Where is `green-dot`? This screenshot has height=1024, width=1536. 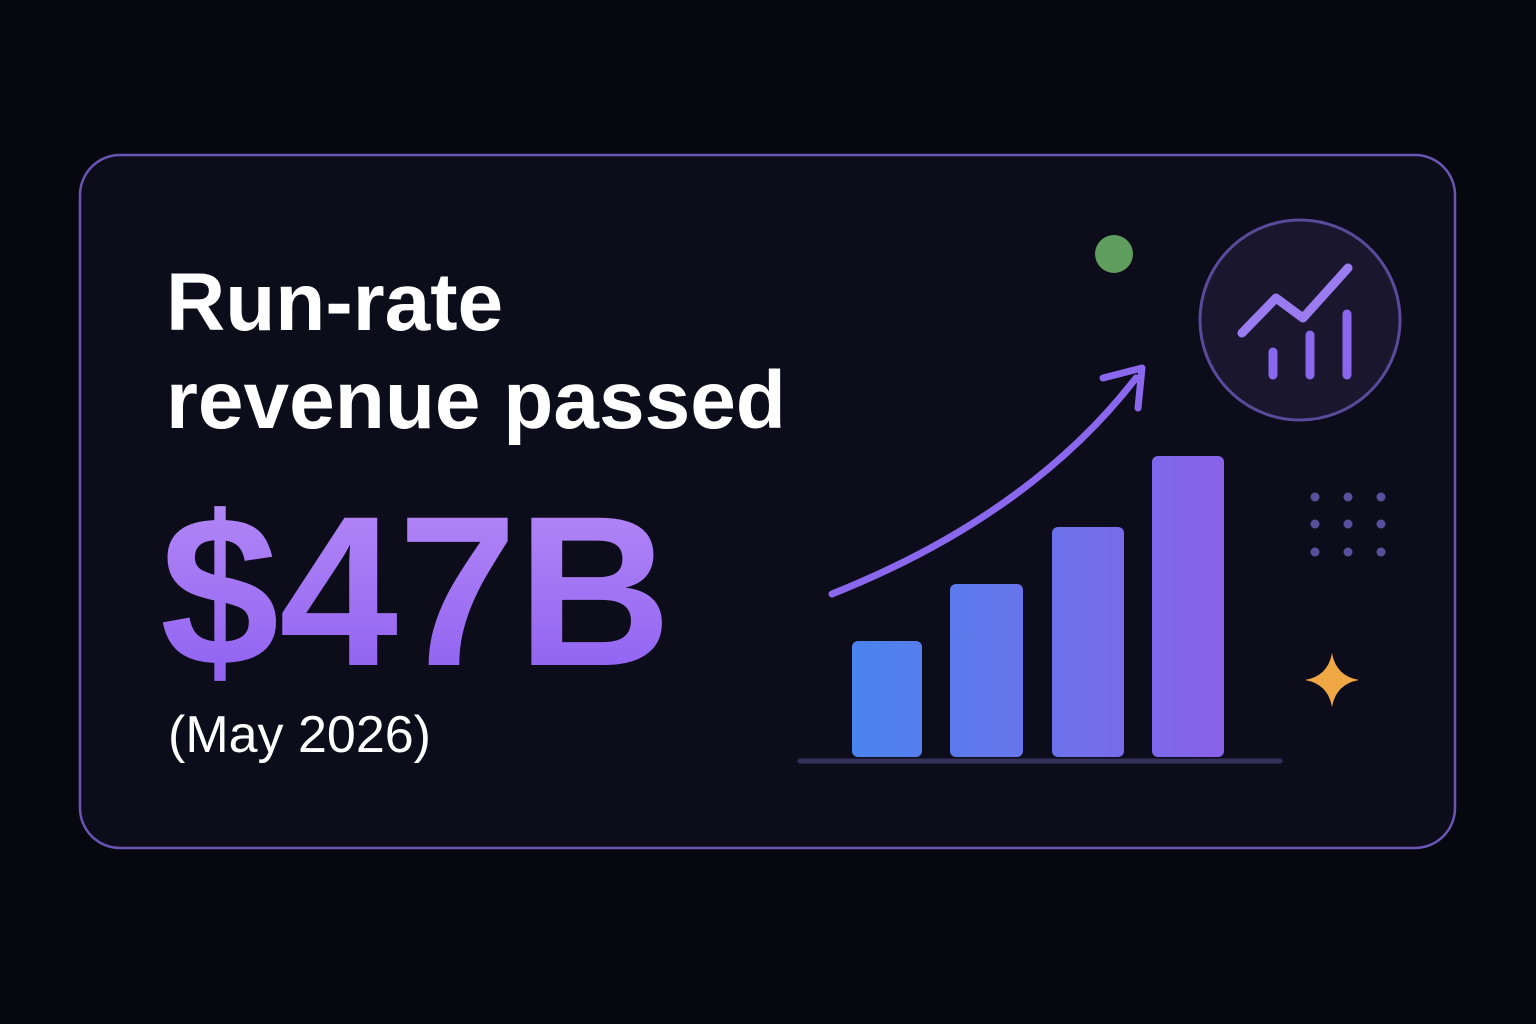 green-dot is located at coordinates (1114, 254).